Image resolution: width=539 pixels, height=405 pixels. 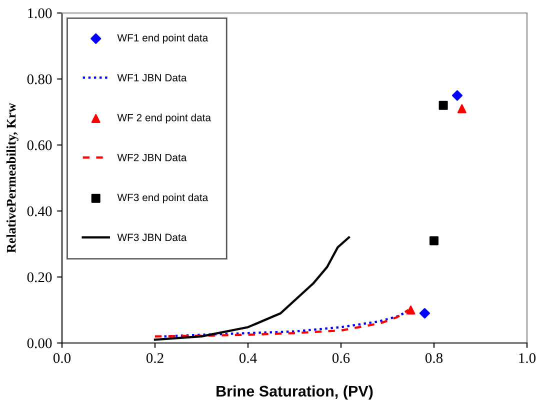 I want to click on y-tick-label: 1.00, so click(x=40, y=13).